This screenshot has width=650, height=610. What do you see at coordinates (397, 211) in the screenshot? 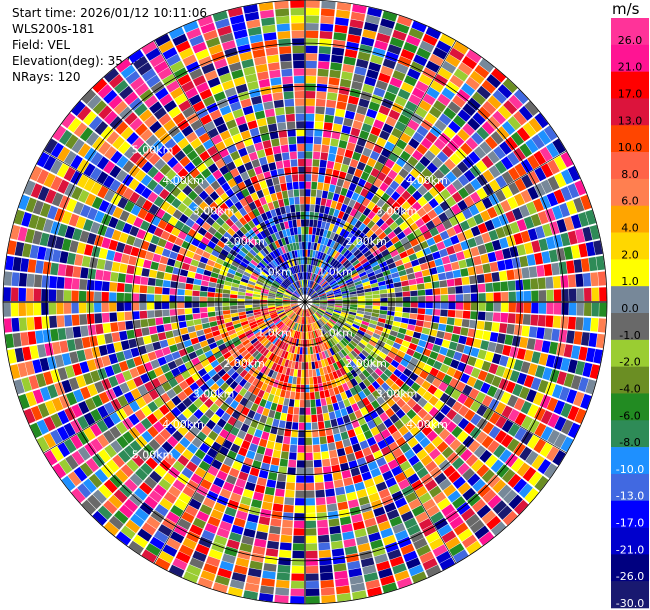
I see `range-ring-label: 3.00km` at bounding box center [397, 211].